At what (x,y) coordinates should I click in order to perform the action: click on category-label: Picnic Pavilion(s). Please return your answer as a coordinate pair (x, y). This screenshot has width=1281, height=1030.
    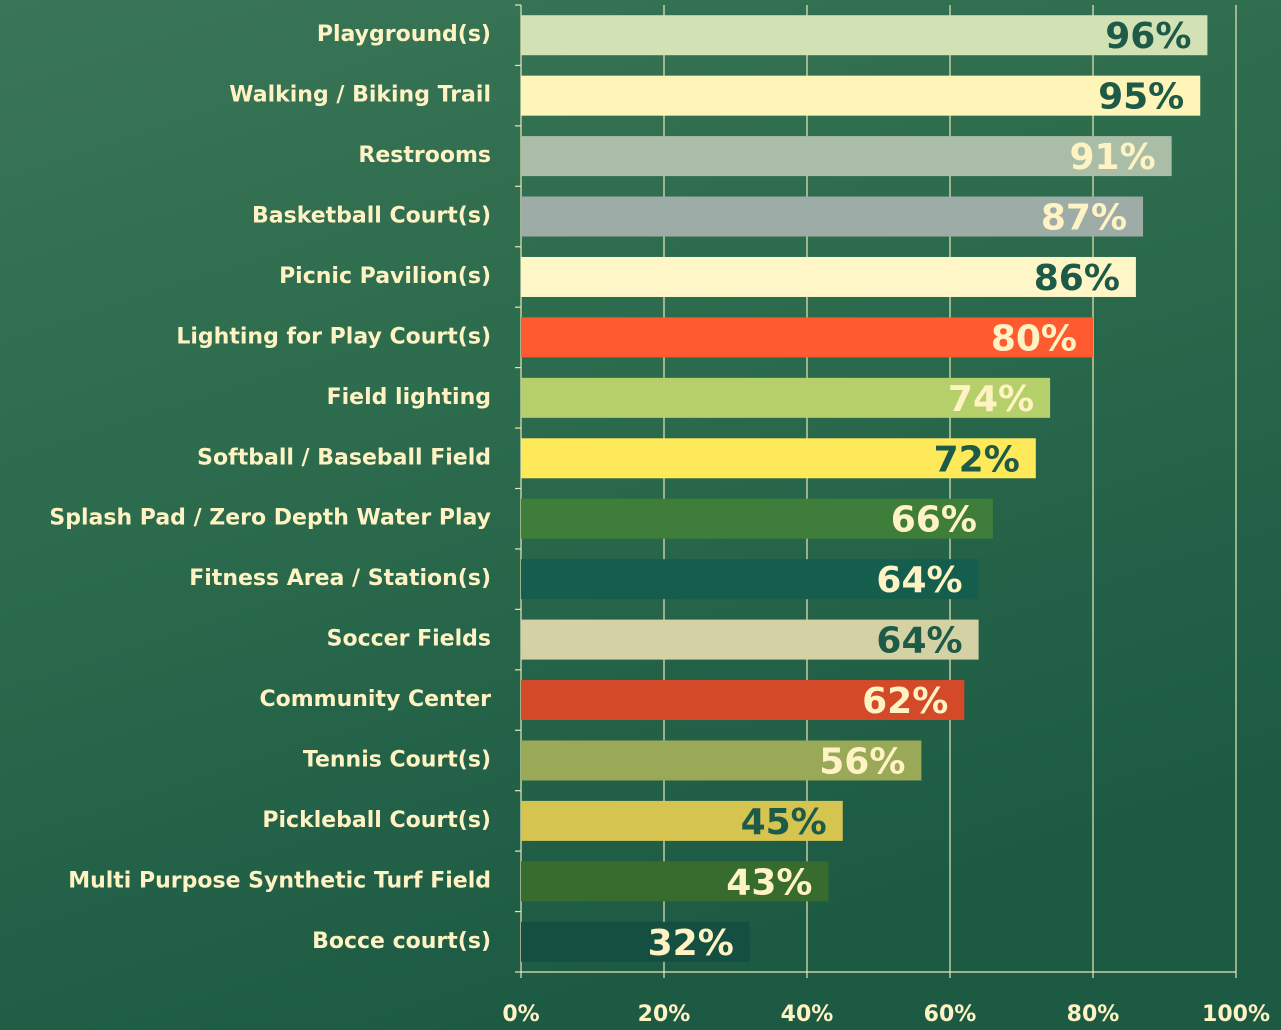
    Looking at the image, I should click on (385, 276).